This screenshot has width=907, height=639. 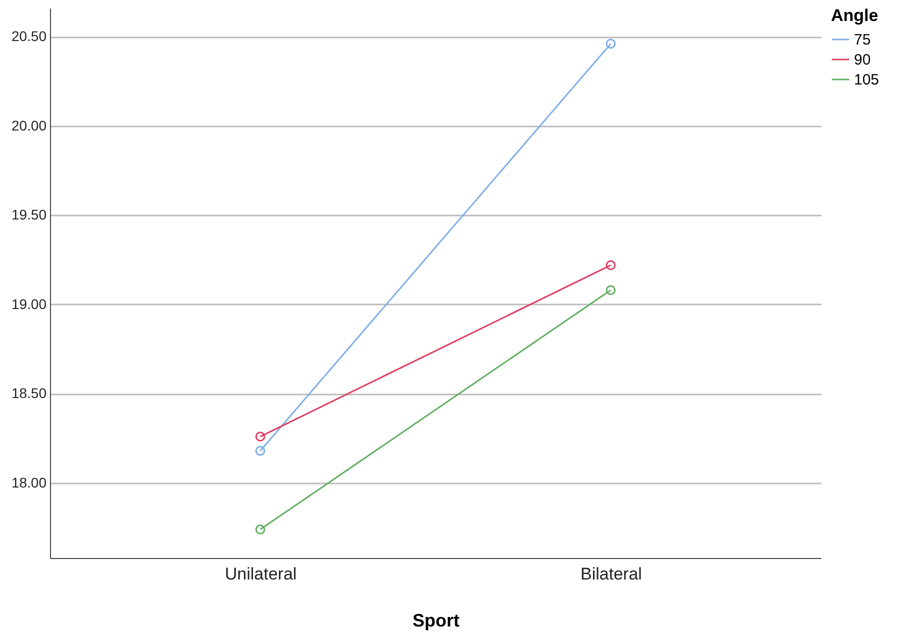 I want to click on legend-label: 75, so click(x=862, y=40).